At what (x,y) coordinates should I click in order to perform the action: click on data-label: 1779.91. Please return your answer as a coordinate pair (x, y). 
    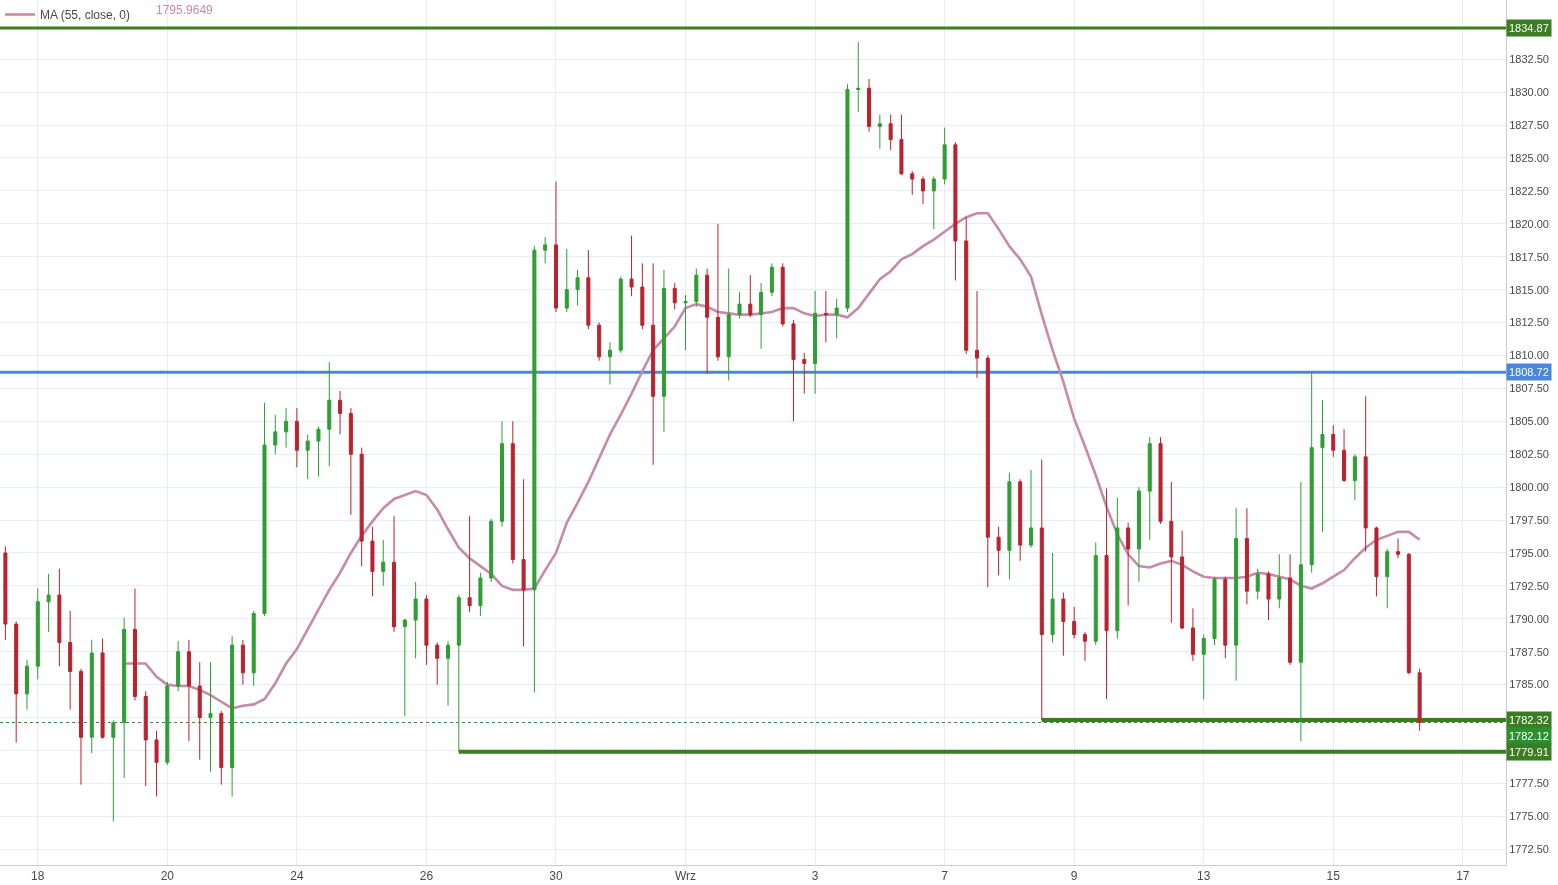
    Looking at the image, I should click on (1529, 752).